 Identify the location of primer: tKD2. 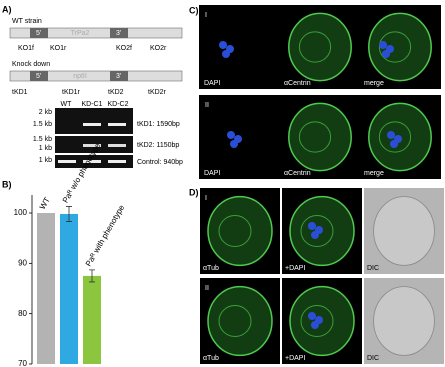
(116, 92).